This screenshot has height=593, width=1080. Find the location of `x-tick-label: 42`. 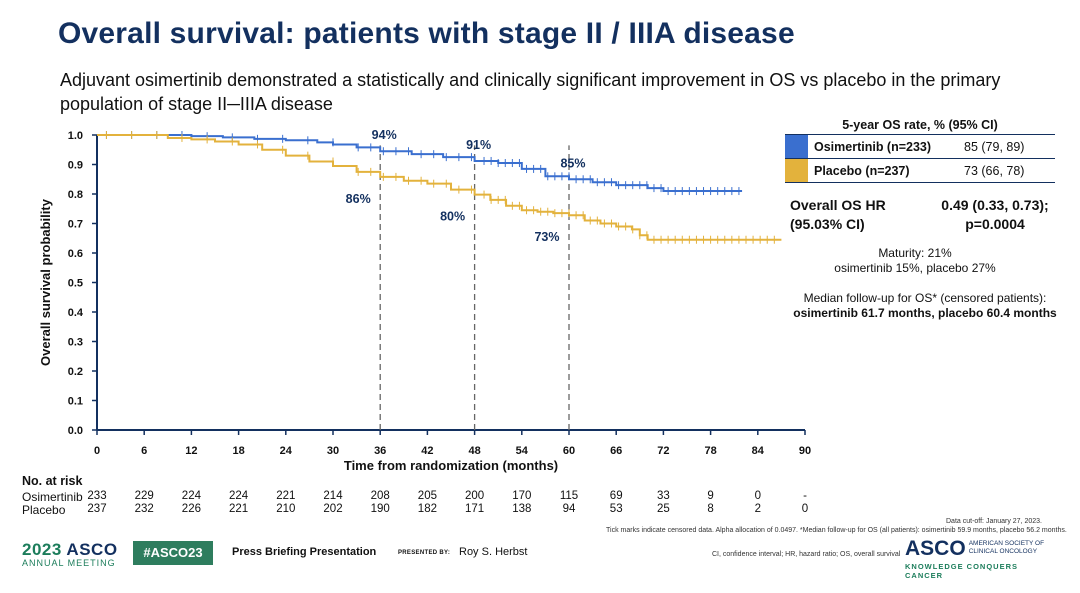

x-tick-label: 42 is located at coordinates (427, 451).